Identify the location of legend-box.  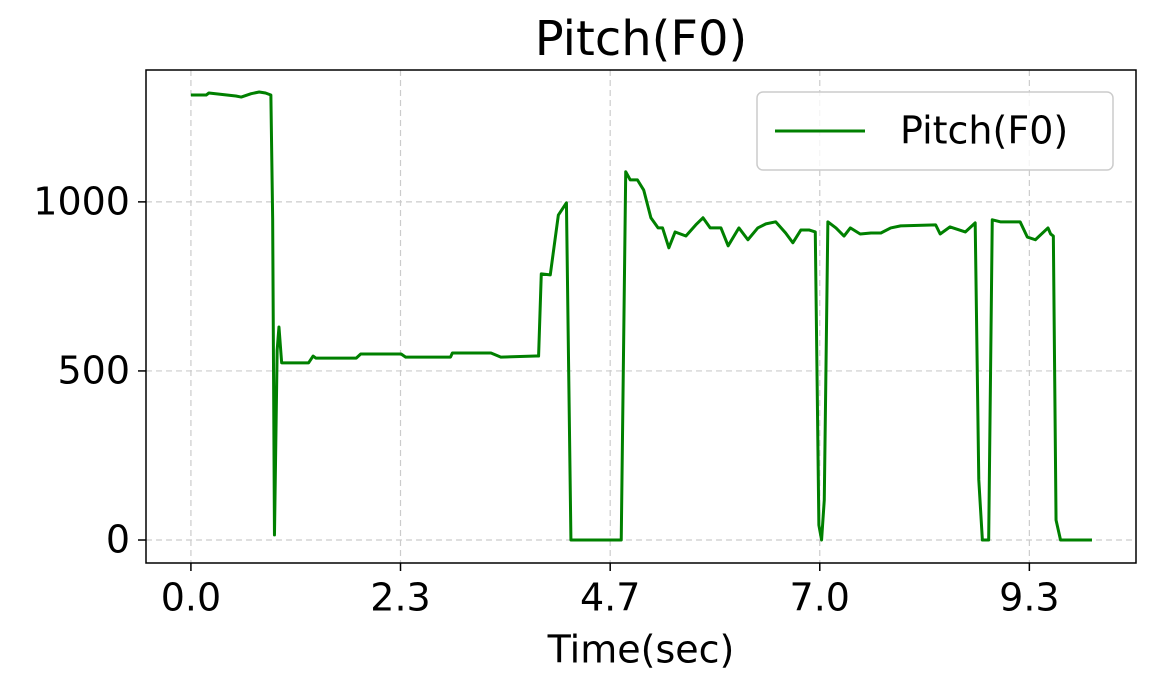
(935, 131).